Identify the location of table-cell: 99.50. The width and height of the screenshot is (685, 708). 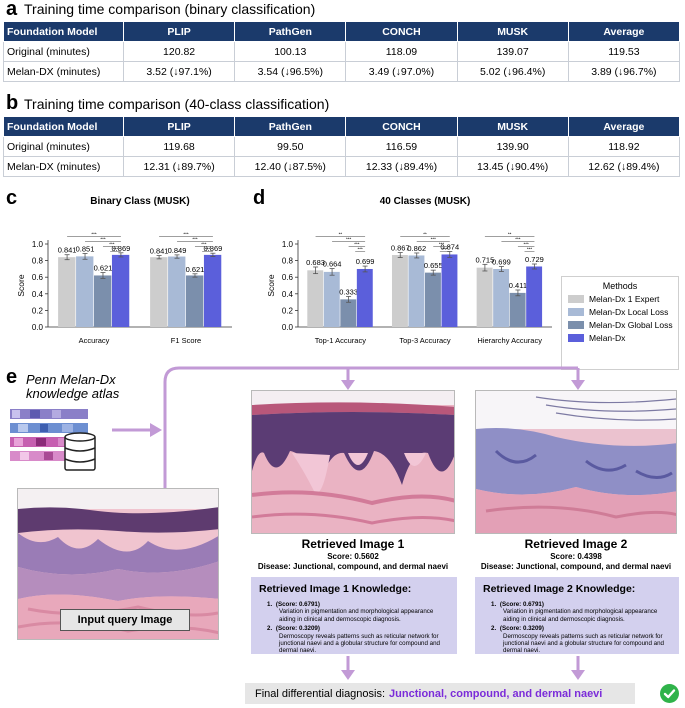
(290, 146).